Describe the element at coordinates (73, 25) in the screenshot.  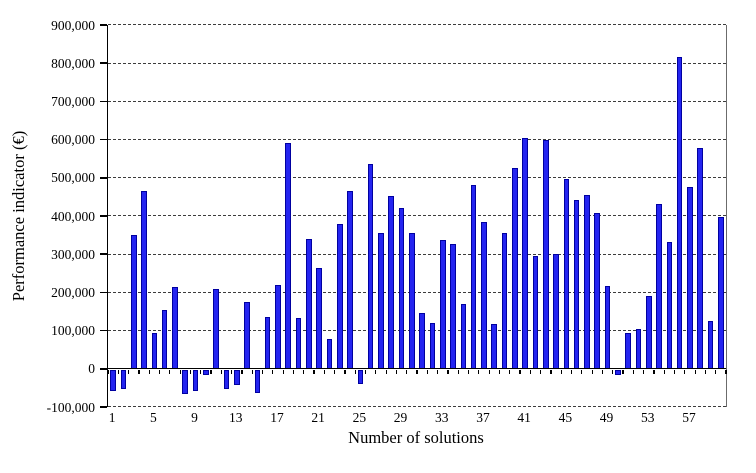
I see `y-tick-label: 900,000` at that location.